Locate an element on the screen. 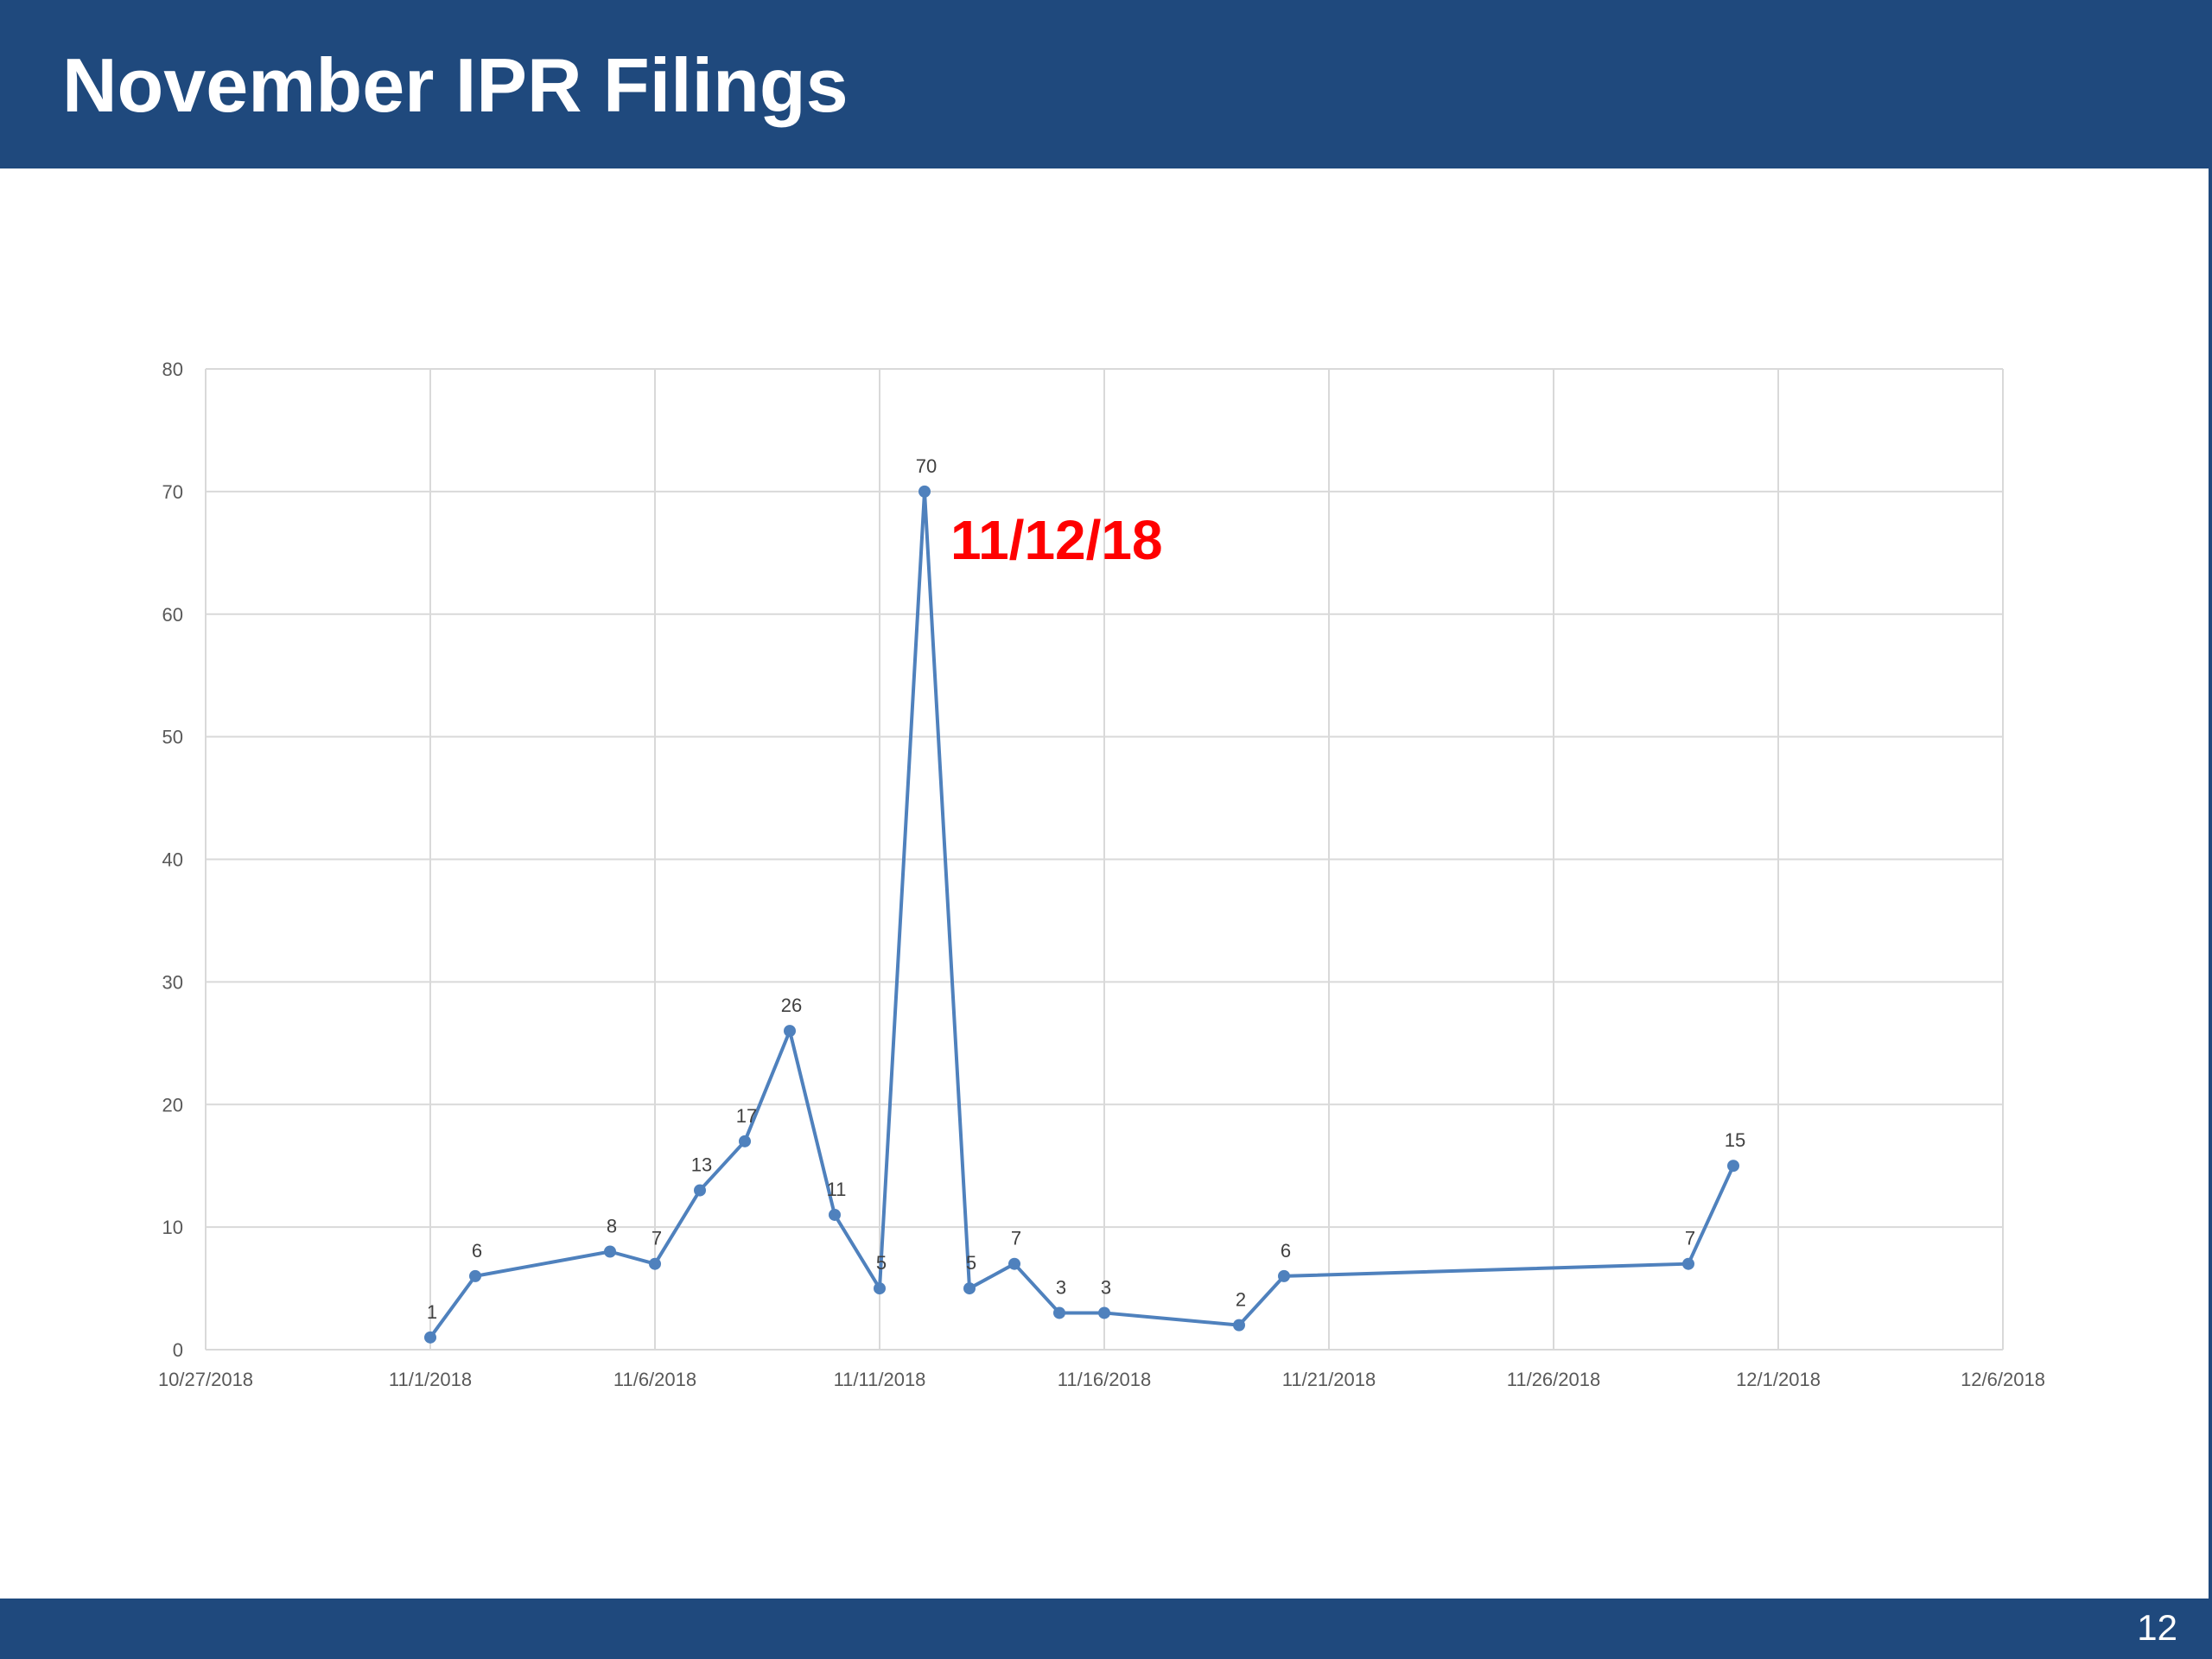 The image size is (2212, 1659). y-tick-label: 20 is located at coordinates (172, 1105).